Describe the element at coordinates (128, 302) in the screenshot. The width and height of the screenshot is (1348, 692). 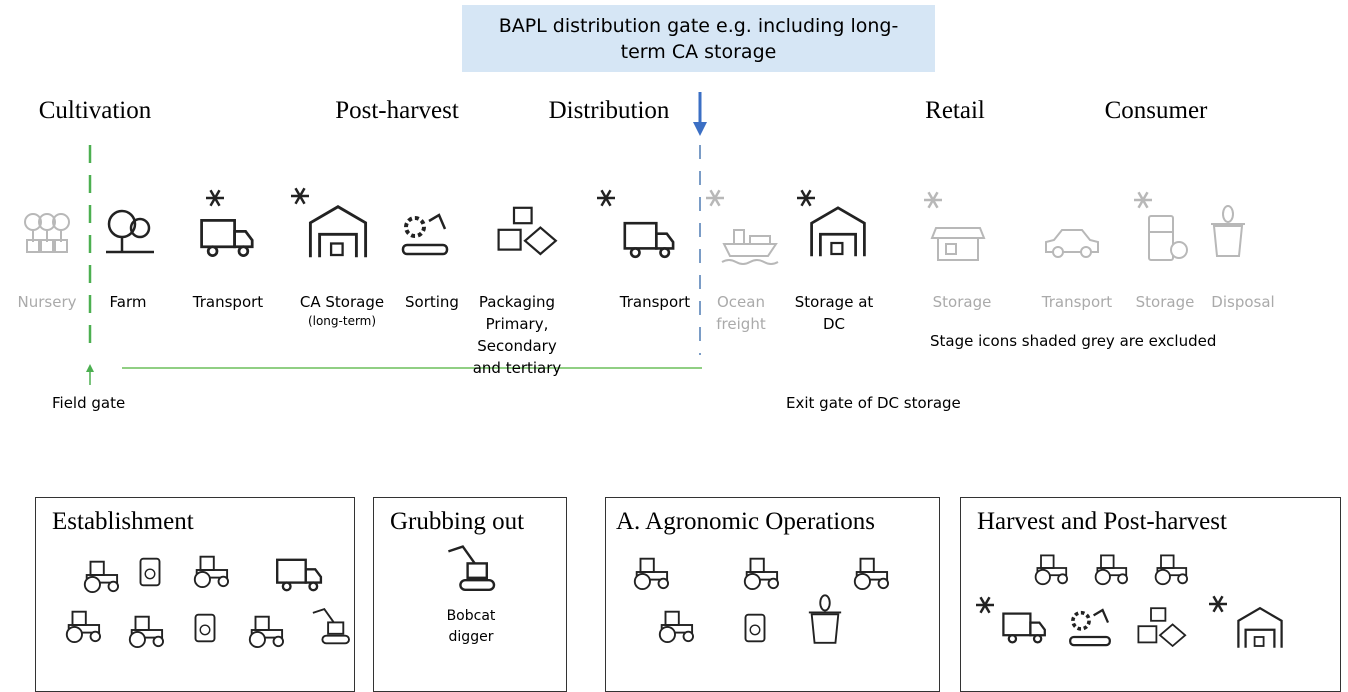
I see `stage-label: Farm` at that location.